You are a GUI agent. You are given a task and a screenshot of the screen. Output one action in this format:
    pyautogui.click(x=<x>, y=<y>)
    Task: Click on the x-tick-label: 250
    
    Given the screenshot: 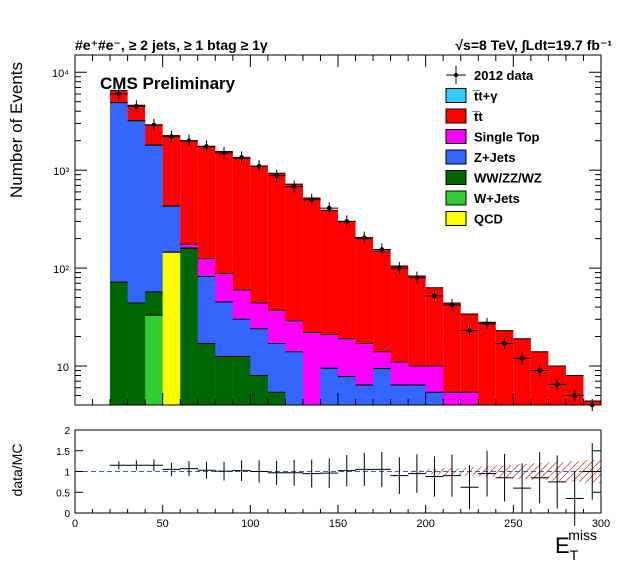 What is the action you would take?
    pyautogui.click(x=513, y=524)
    